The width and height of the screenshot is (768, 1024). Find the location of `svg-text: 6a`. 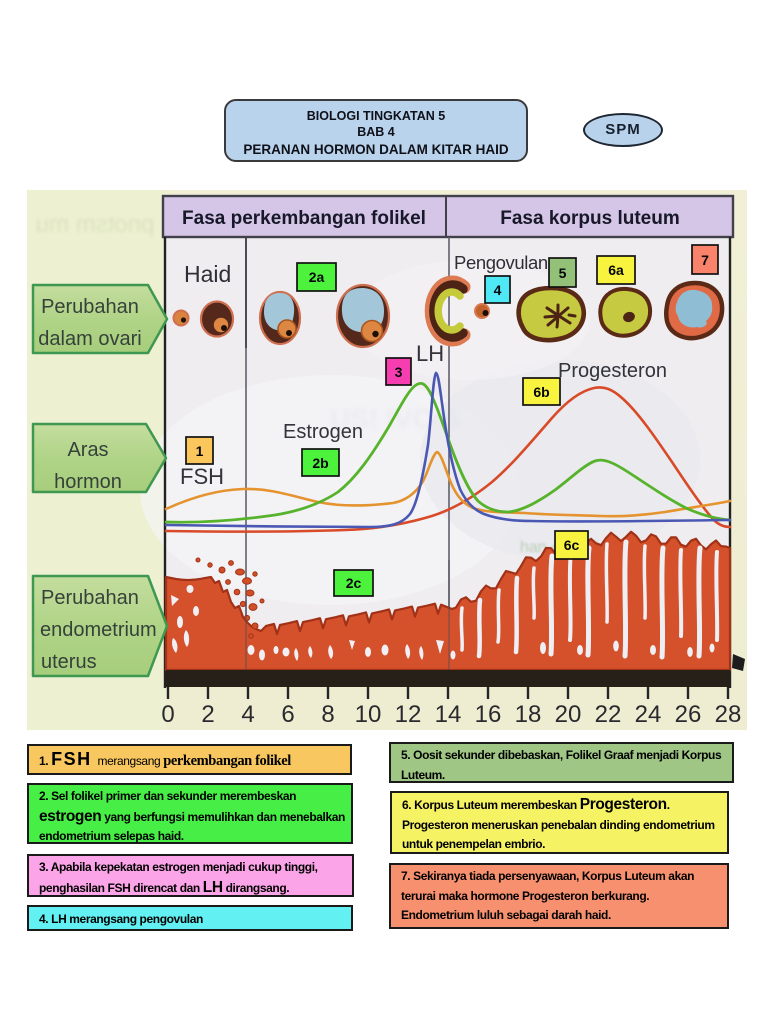

svg-text: 6a is located at coordinates (616, 270).